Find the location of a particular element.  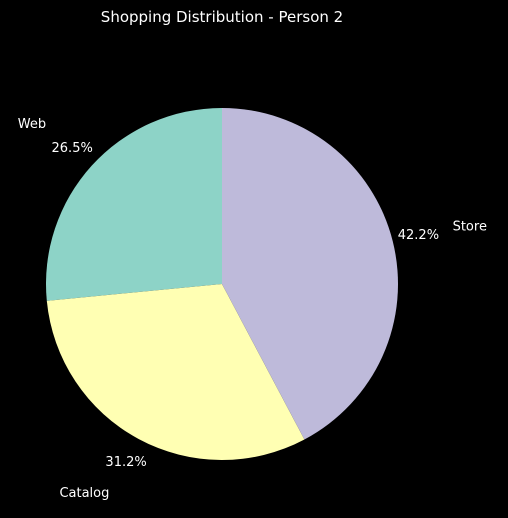

pie-slice-web is located at coordinates (133, 204).